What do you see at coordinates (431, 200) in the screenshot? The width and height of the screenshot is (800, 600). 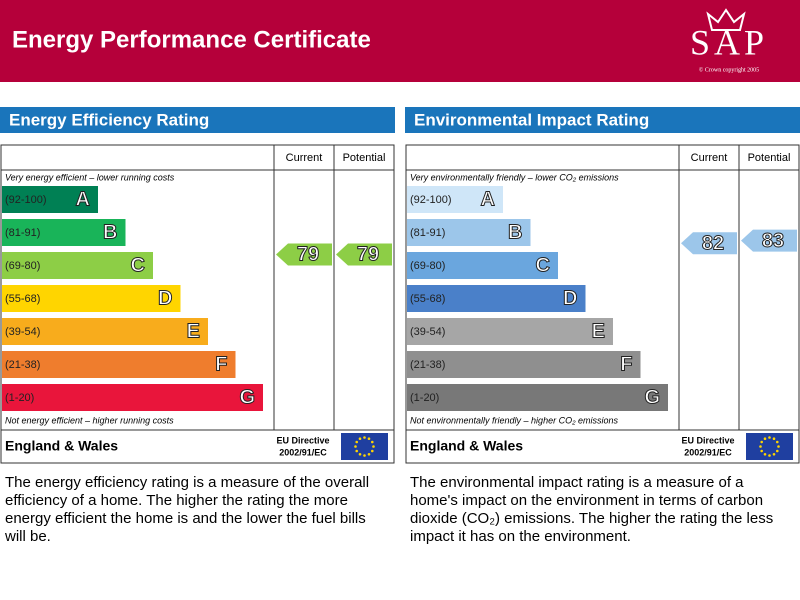 I see `band-range: (92-100)` at bounding box center [431, 200].